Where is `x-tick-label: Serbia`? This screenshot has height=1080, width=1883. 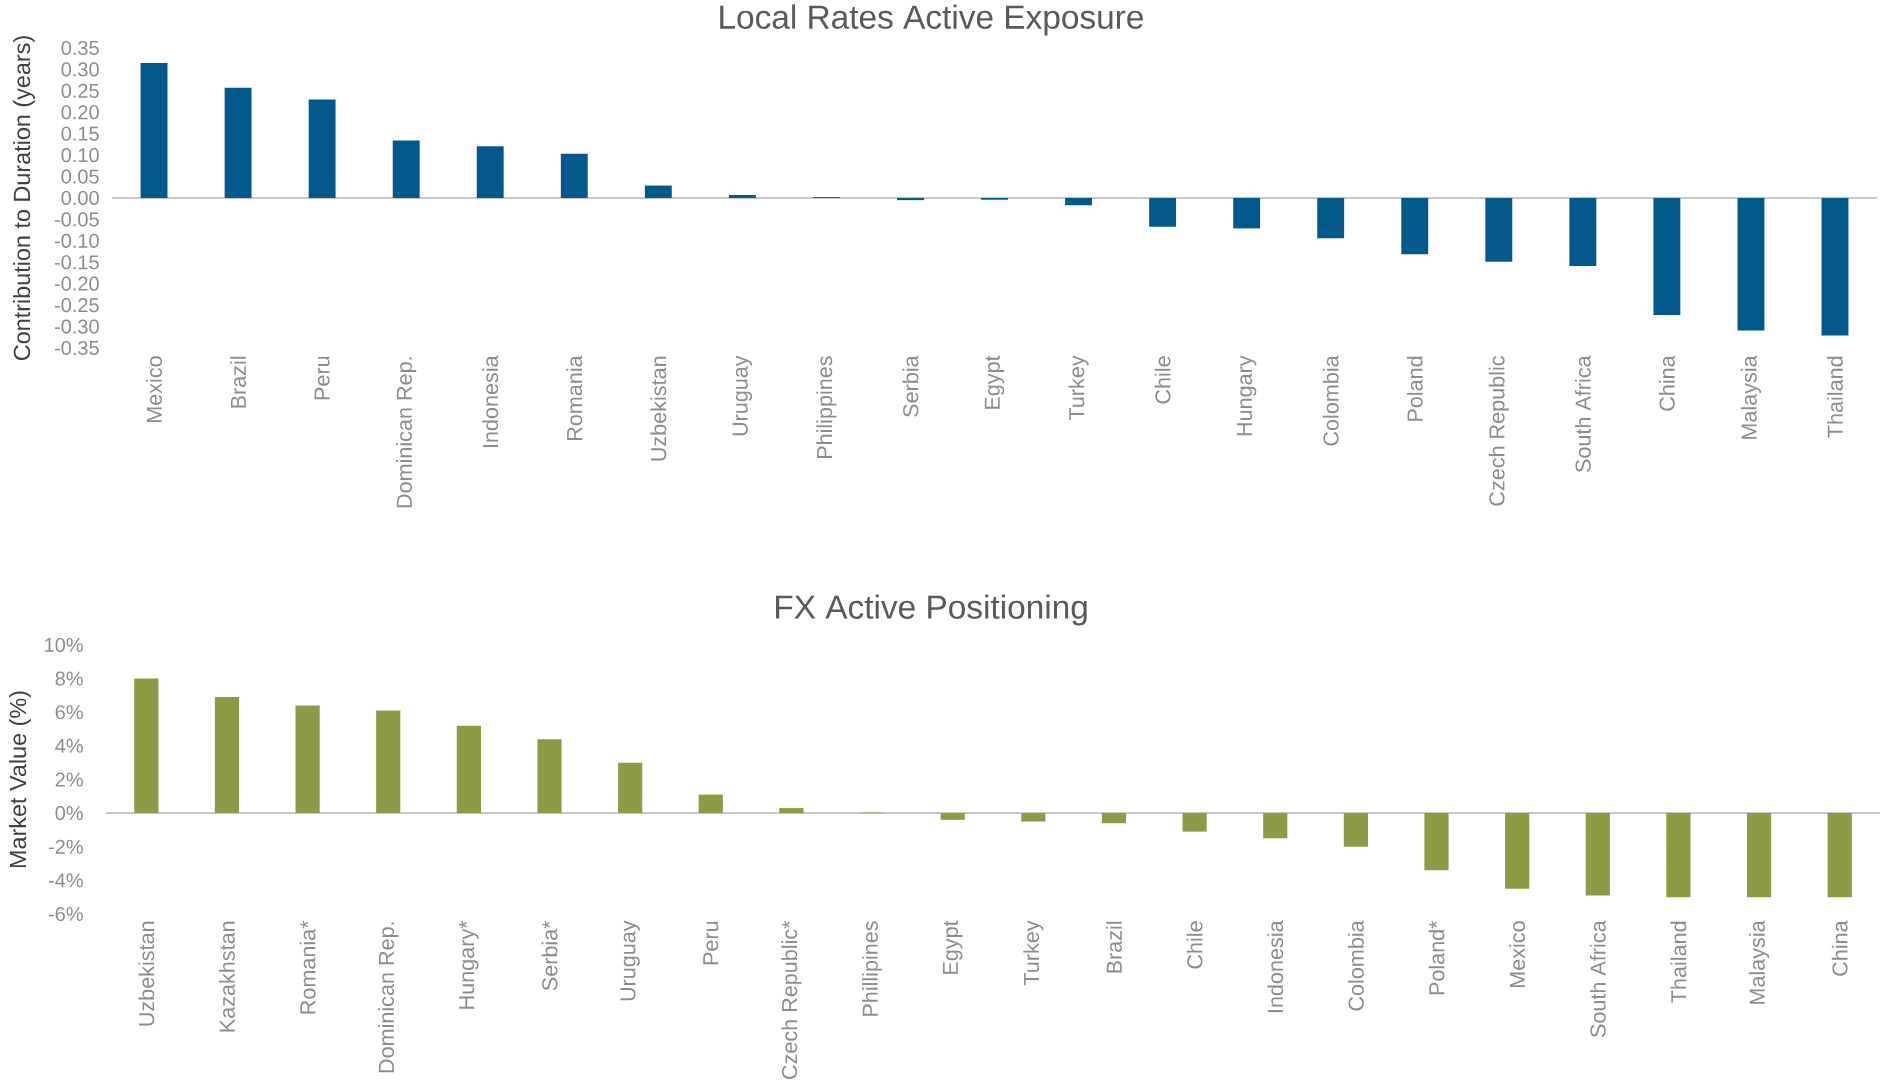 x-tick-label: Serbia is located at coordinates (910, 386).